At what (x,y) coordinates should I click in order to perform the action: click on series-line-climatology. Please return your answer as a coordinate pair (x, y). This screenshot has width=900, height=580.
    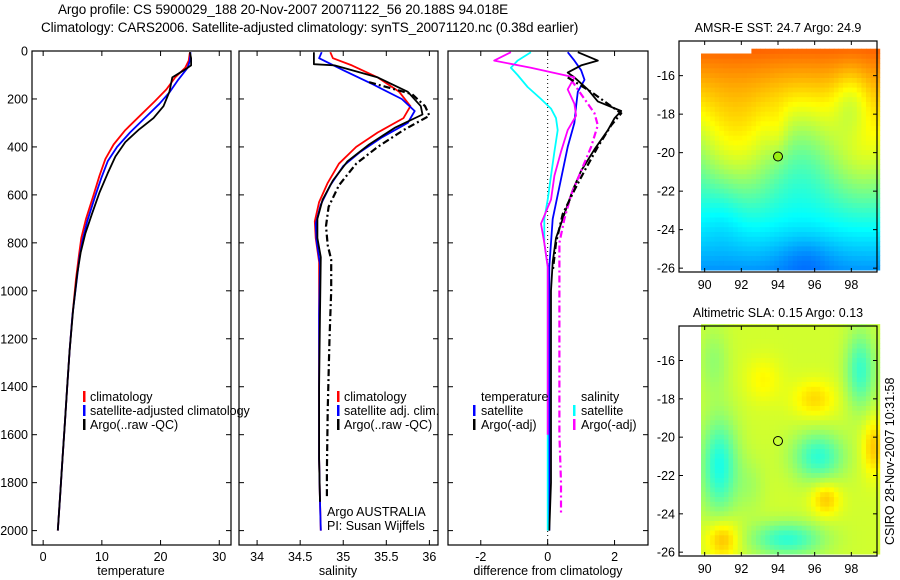
    Looking at the image, I should click on (123, 291).